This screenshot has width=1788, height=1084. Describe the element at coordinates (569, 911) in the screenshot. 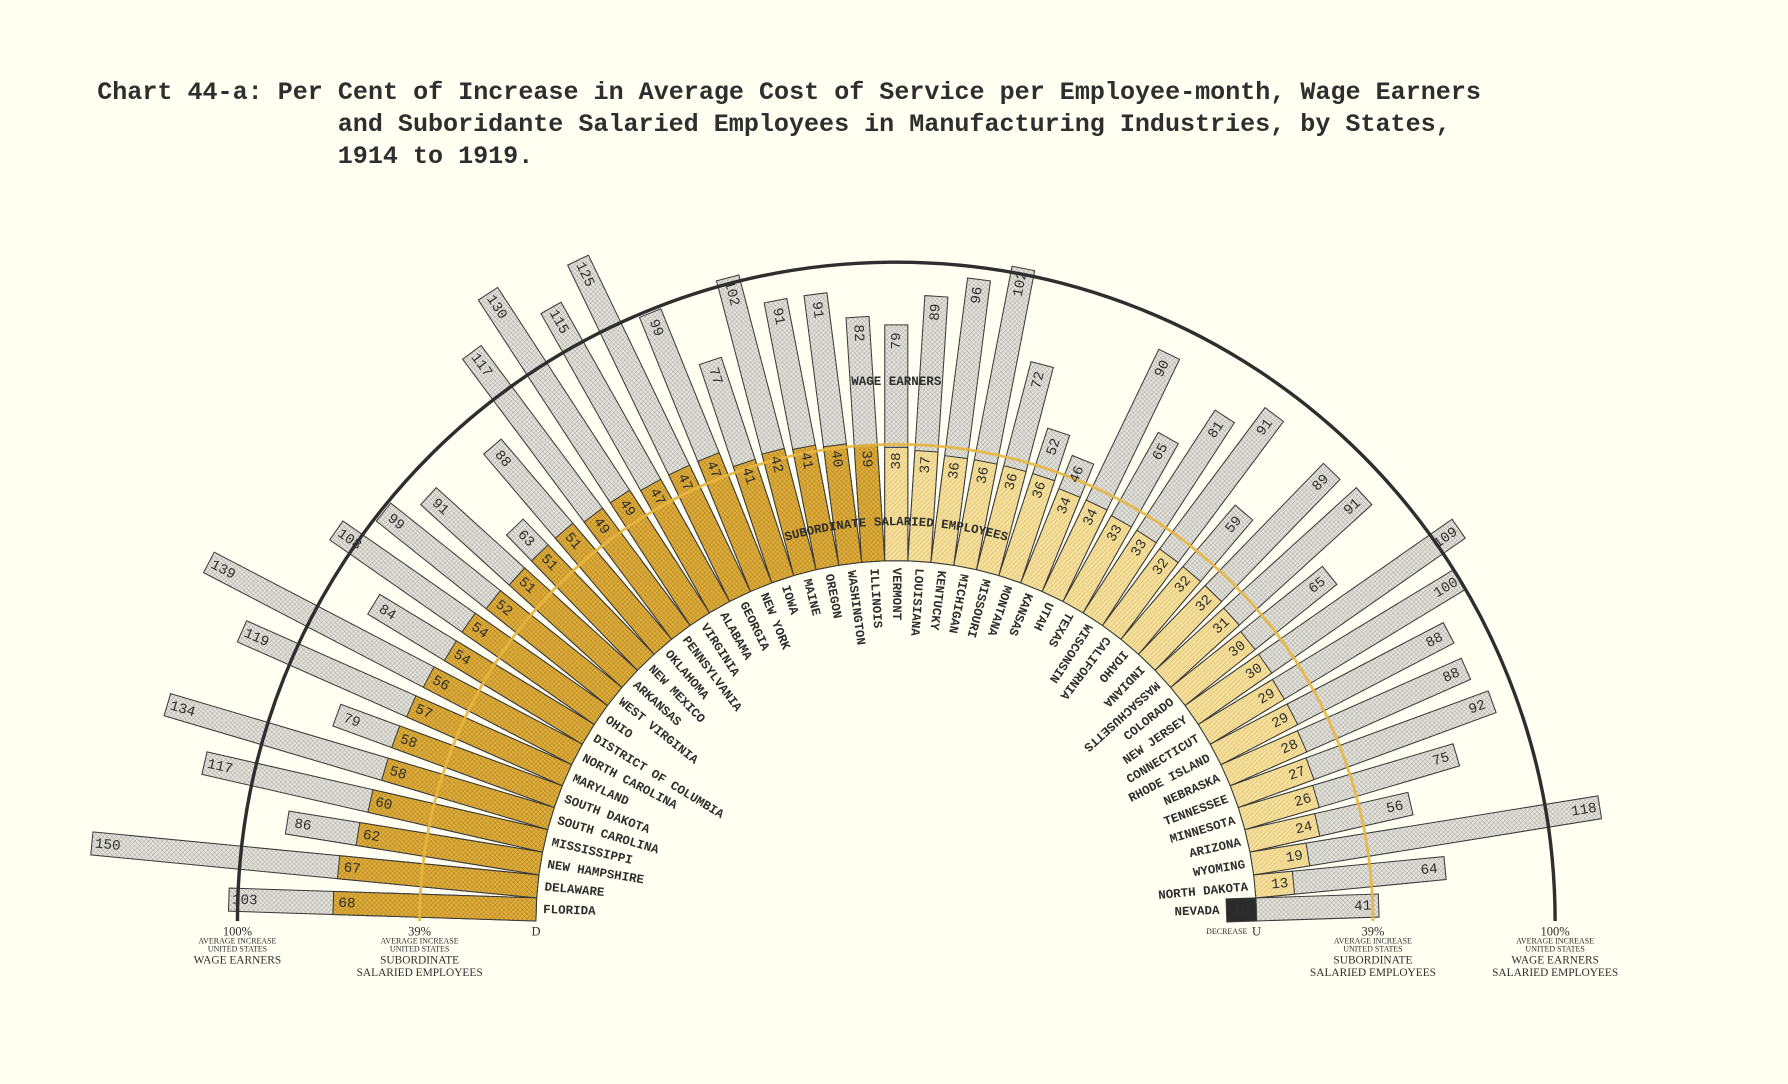

I see `state-label: FLORIDA` at that location.